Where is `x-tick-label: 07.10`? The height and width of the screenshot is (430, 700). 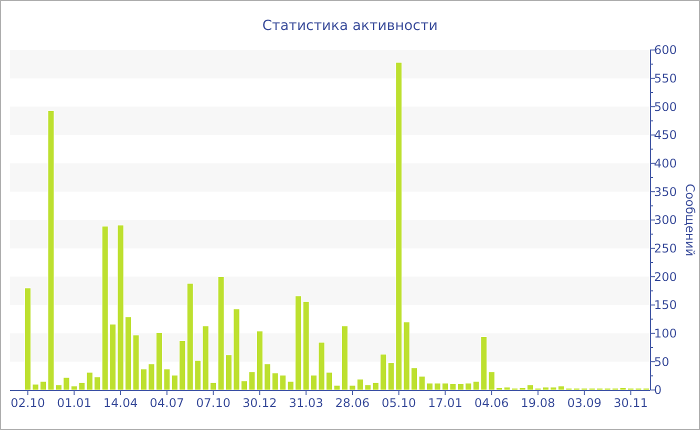 x-tick-label: 07.10 is located at coordinates (213, 403).